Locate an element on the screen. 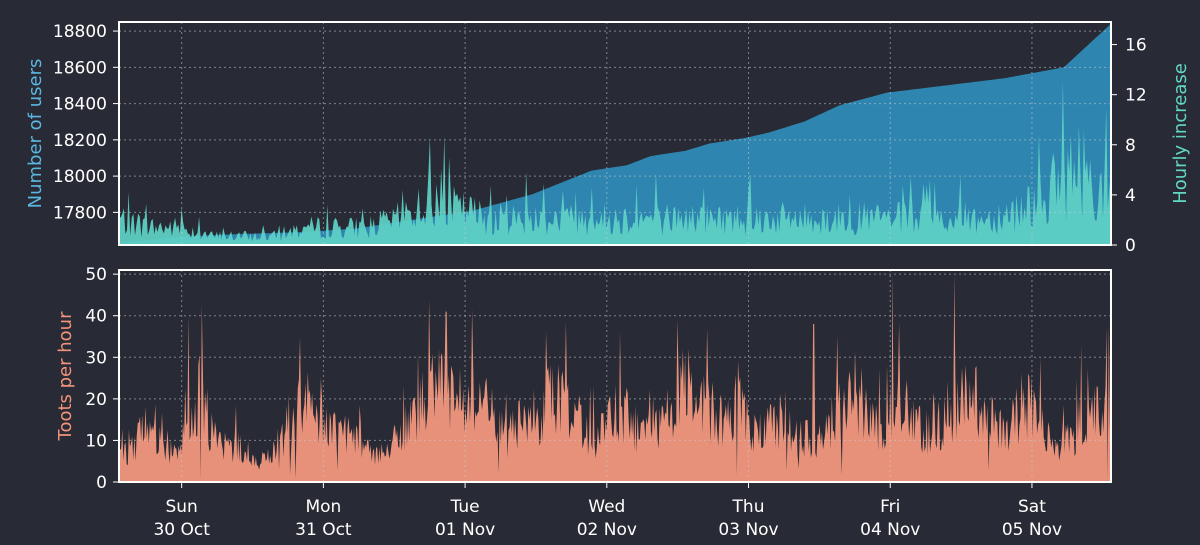  x-tick-date-label: 30 Oct is located at coordinates (181, 530).